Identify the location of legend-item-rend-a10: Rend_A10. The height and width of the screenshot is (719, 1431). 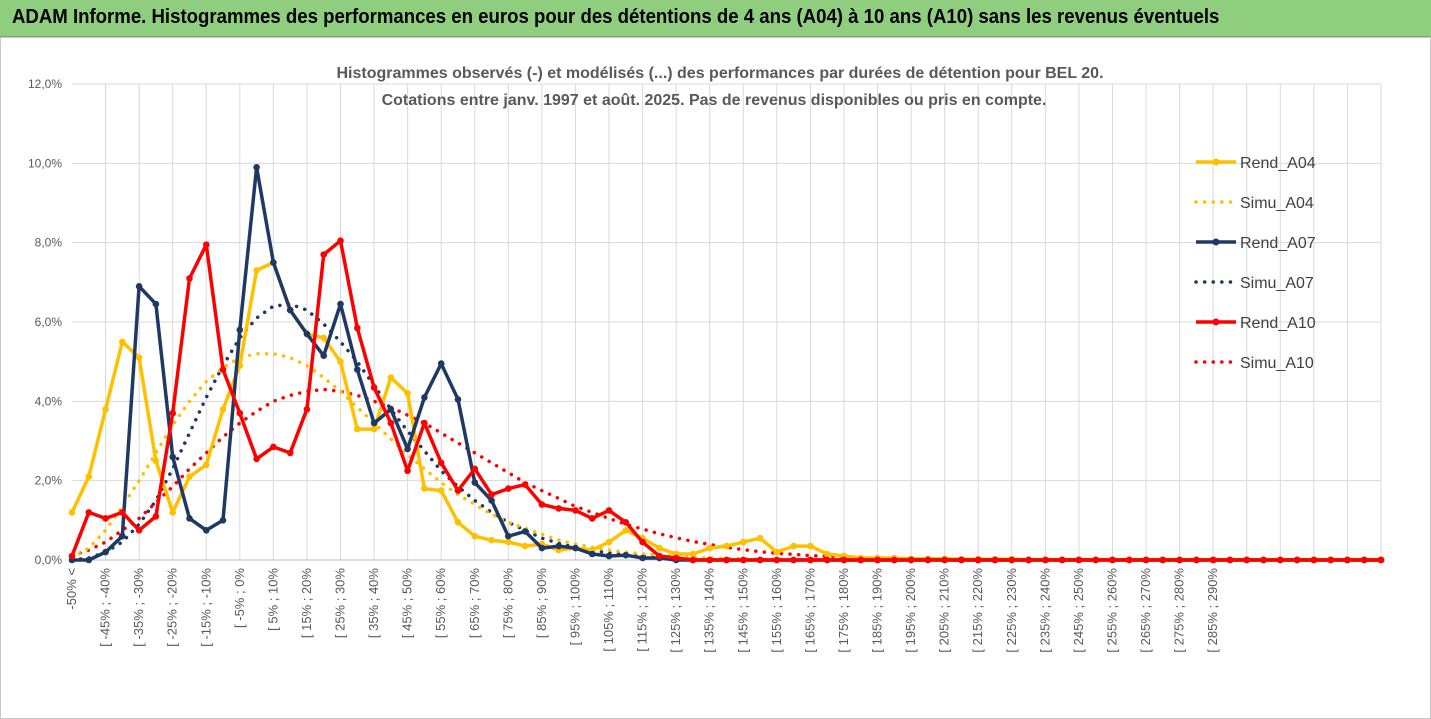
(1256, 323).